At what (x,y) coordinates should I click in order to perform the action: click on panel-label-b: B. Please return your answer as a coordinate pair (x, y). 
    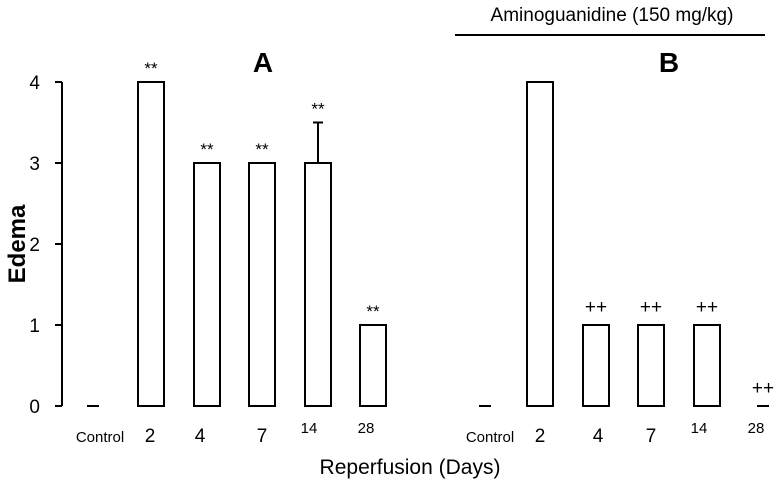
    Looking at the image, I should click on (669, 62).